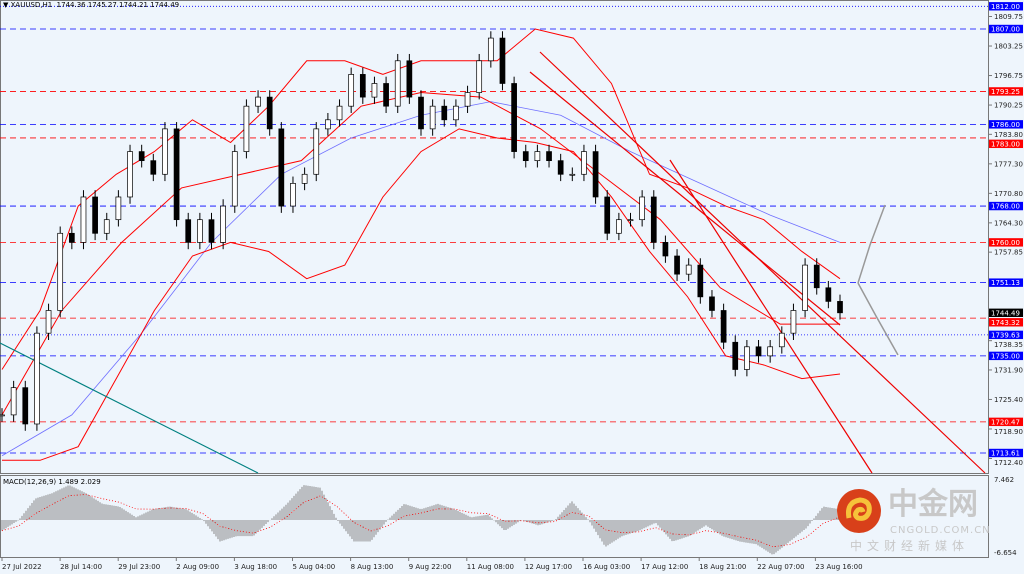 This screenshot has height=574, width=1024. Describe the element at coordinates (871, 244) in the screenshot. I see `projection-up-arrow` at that location.